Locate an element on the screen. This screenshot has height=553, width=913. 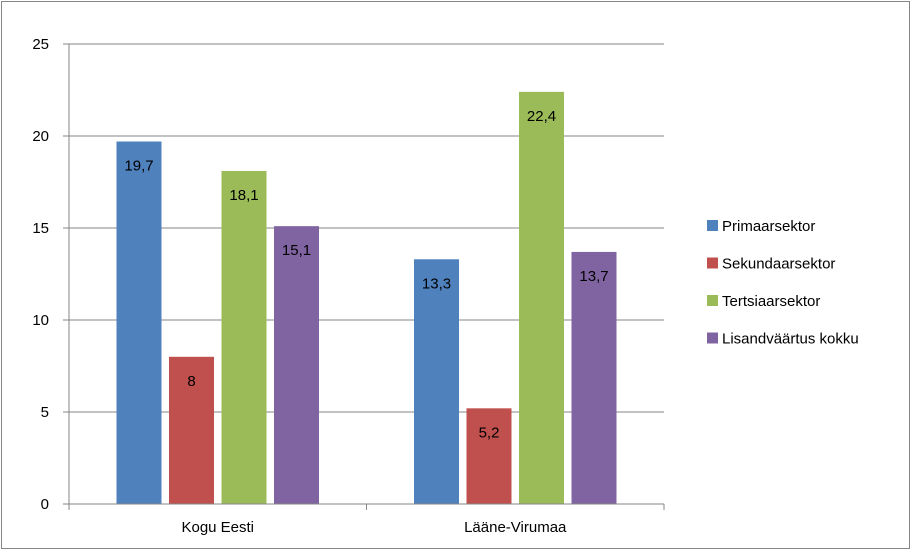
legend-label: Primaarsektor is located at coordinates (768, 226).